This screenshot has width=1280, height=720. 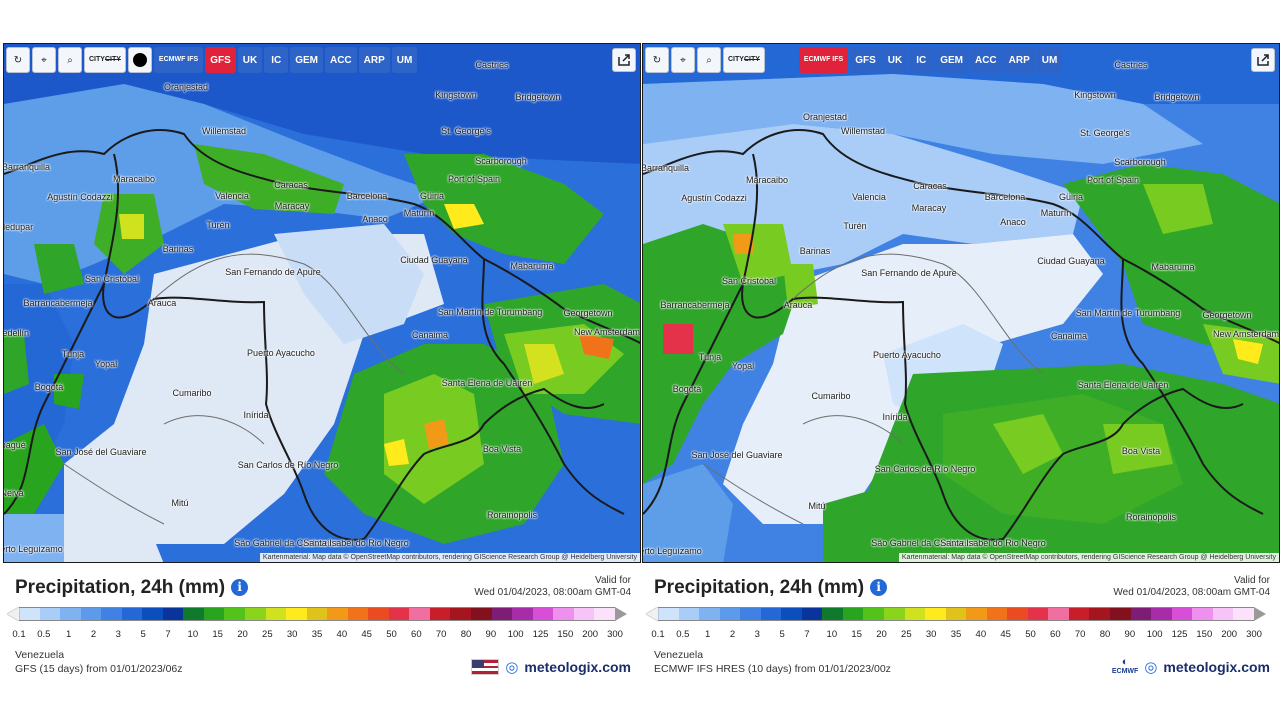 What do you see at coordinates (1125, 666) in the screenshot?
I see `ecmwf-logo-icon: ◐ ECMWF` at bounding box center [1125, 666].